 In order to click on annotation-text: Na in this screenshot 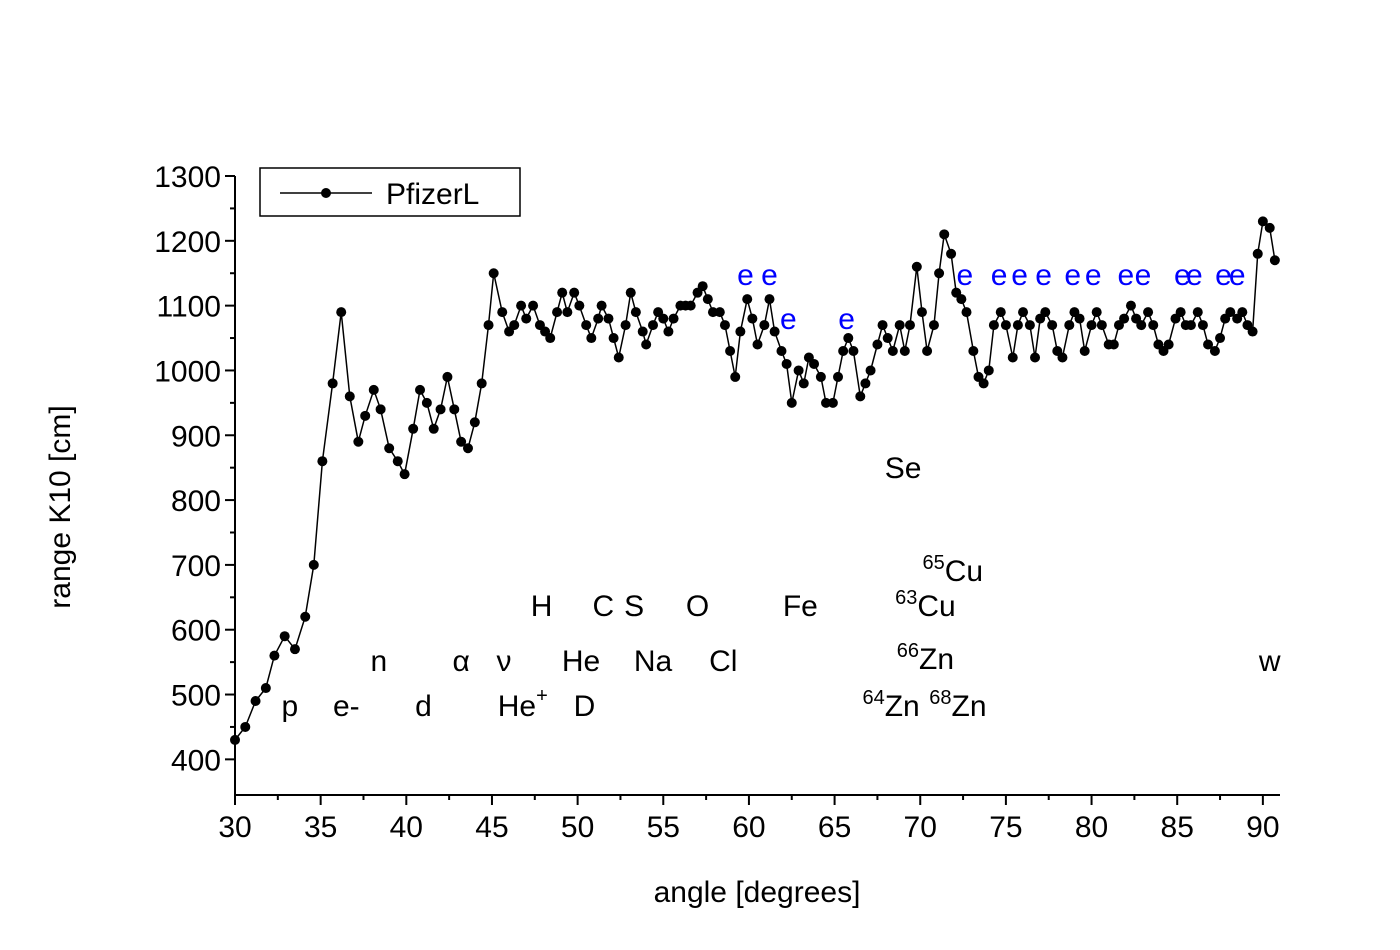, I will do `click(653, 661)`.